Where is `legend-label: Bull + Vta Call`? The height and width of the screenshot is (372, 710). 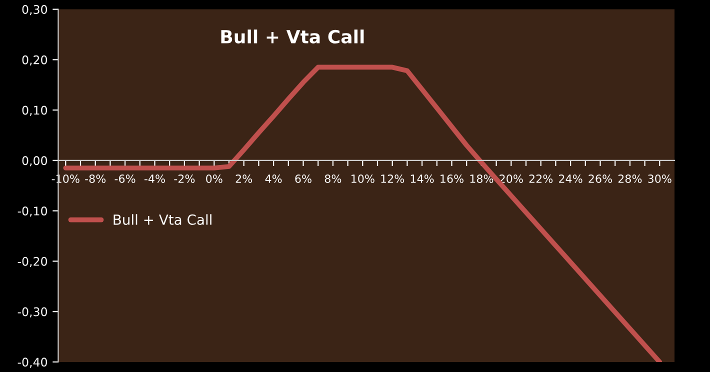
legend-label: Bull + Vta Call is located at coordinates (163, 219).